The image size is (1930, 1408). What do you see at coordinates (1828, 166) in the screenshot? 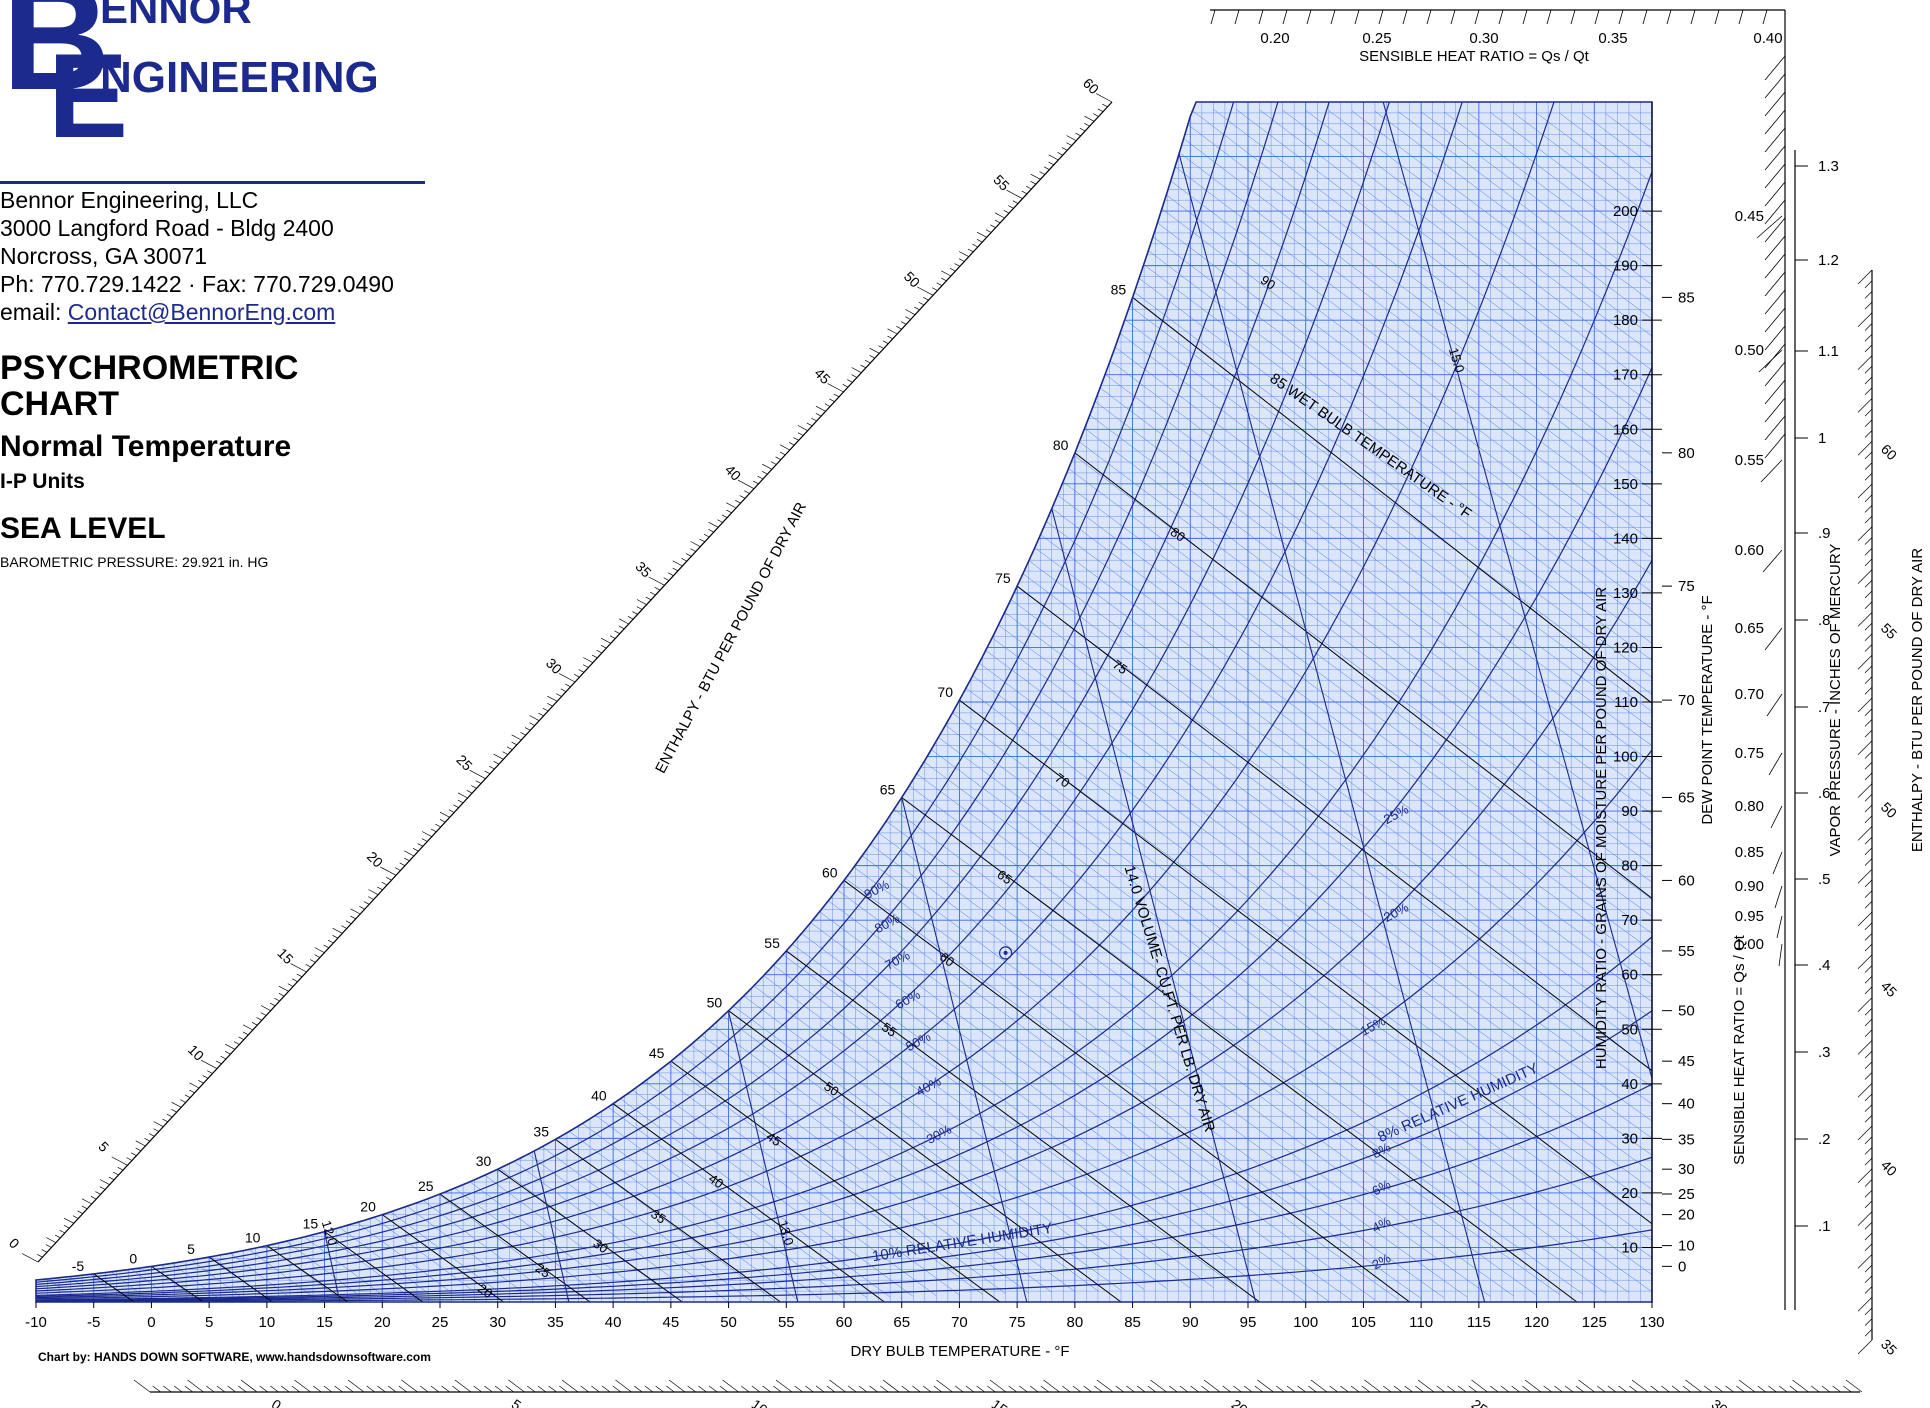
I see `vapor-tick-label: 1.3` at bounding box center [1828, 166].